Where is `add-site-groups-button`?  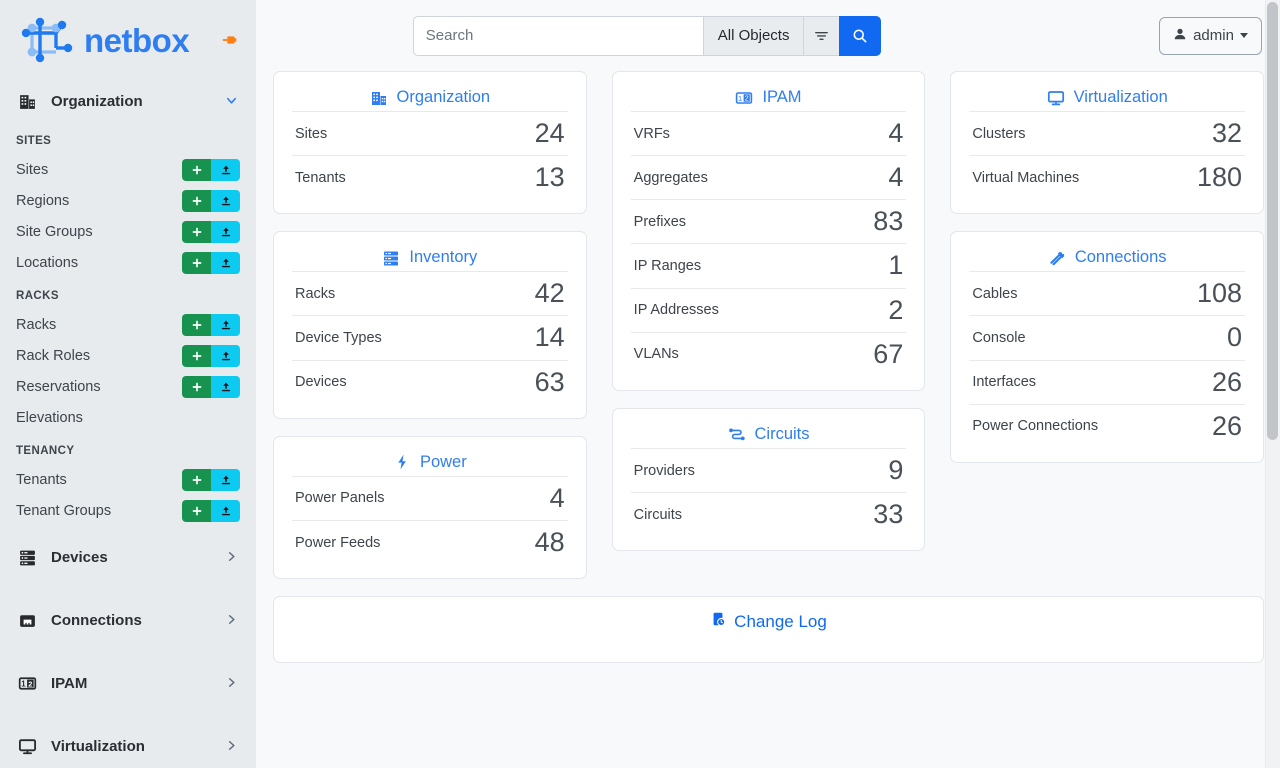 add-site-groups-button is located at coordinates (196, 231).